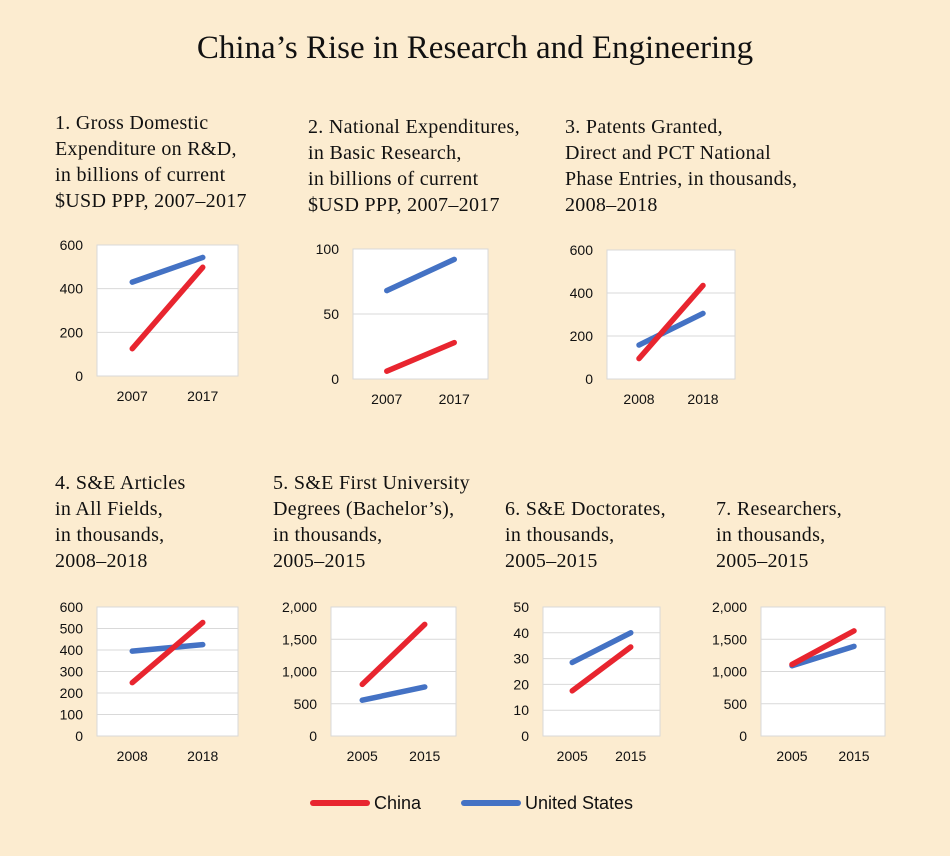  I want to click on title-line: in All Fields,, so click(109, 509).